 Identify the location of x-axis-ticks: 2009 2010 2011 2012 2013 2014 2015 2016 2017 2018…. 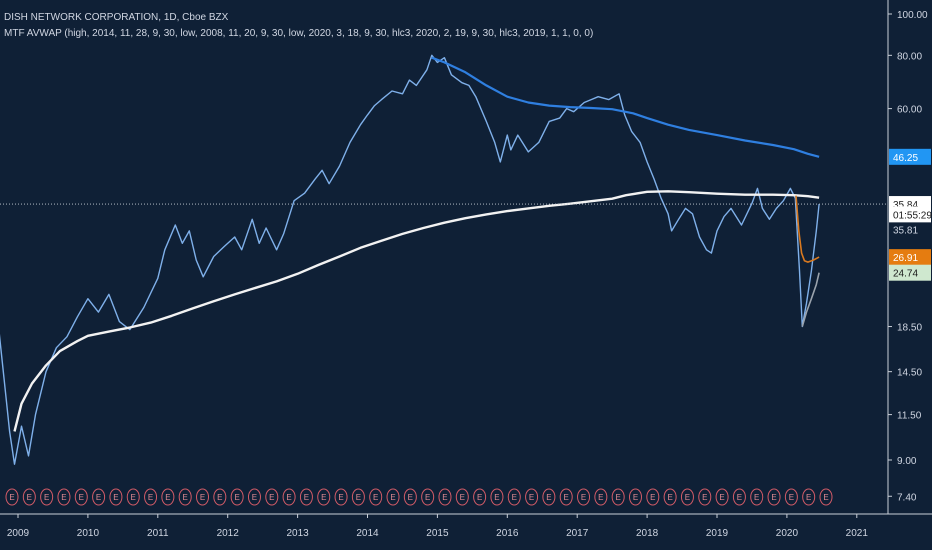
(437, 526).